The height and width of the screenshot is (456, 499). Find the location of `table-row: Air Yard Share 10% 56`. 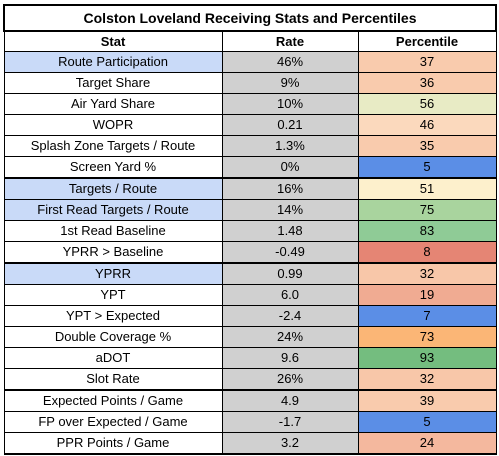

table-row: Air Yard Share 10% 56 is located at coordinates (250, 104).